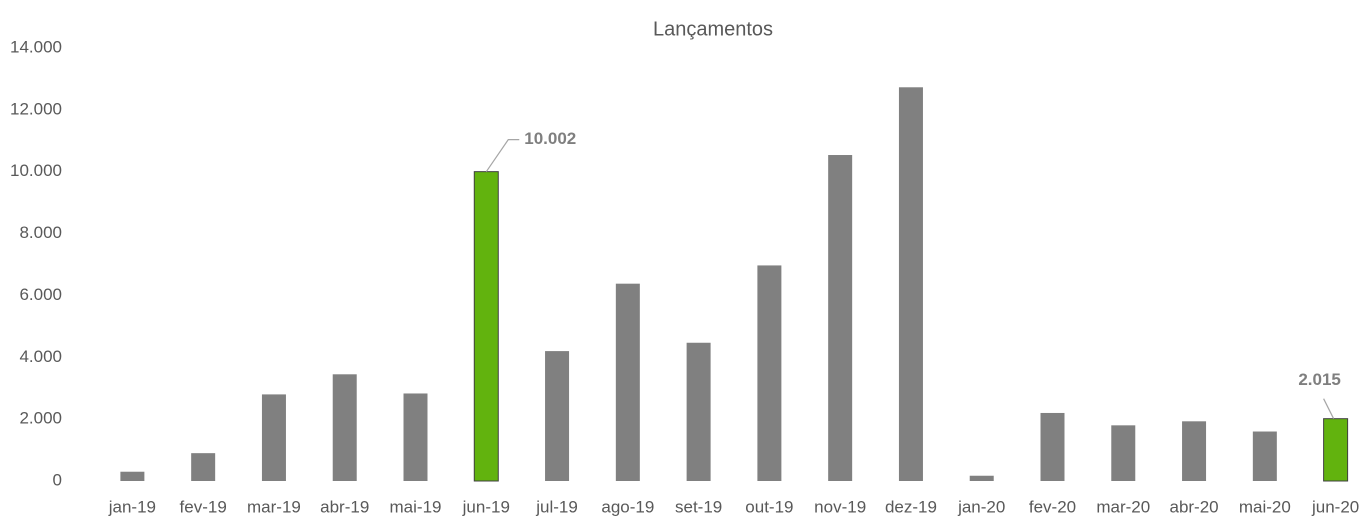 This screenshot has width=1371, height=520. I want to click on x-tick-label: mai-19, so click(416, 506).